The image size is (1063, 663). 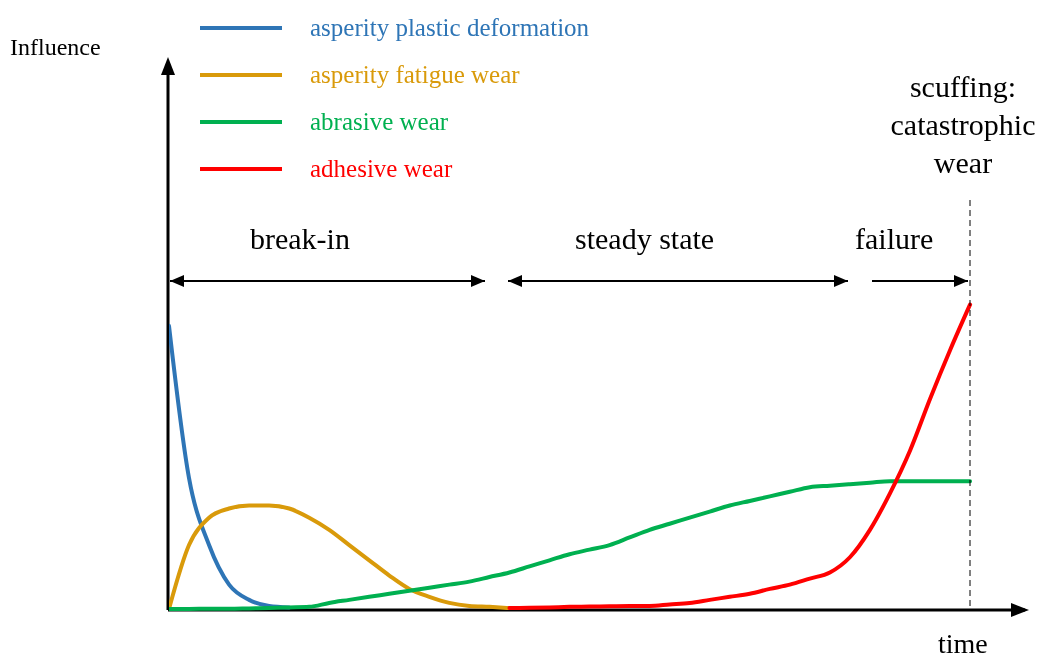 What do you see at coordinates (894, 239) in the screenshot?
I see `text: failure` at bounding box center [894, 239].